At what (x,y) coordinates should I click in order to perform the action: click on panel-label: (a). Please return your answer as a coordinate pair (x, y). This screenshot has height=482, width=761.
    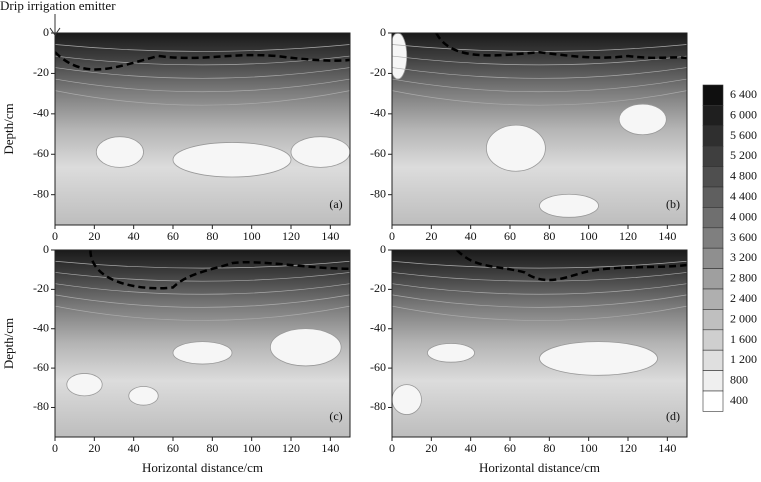
    Looking at the image, I should click on (335, 204).